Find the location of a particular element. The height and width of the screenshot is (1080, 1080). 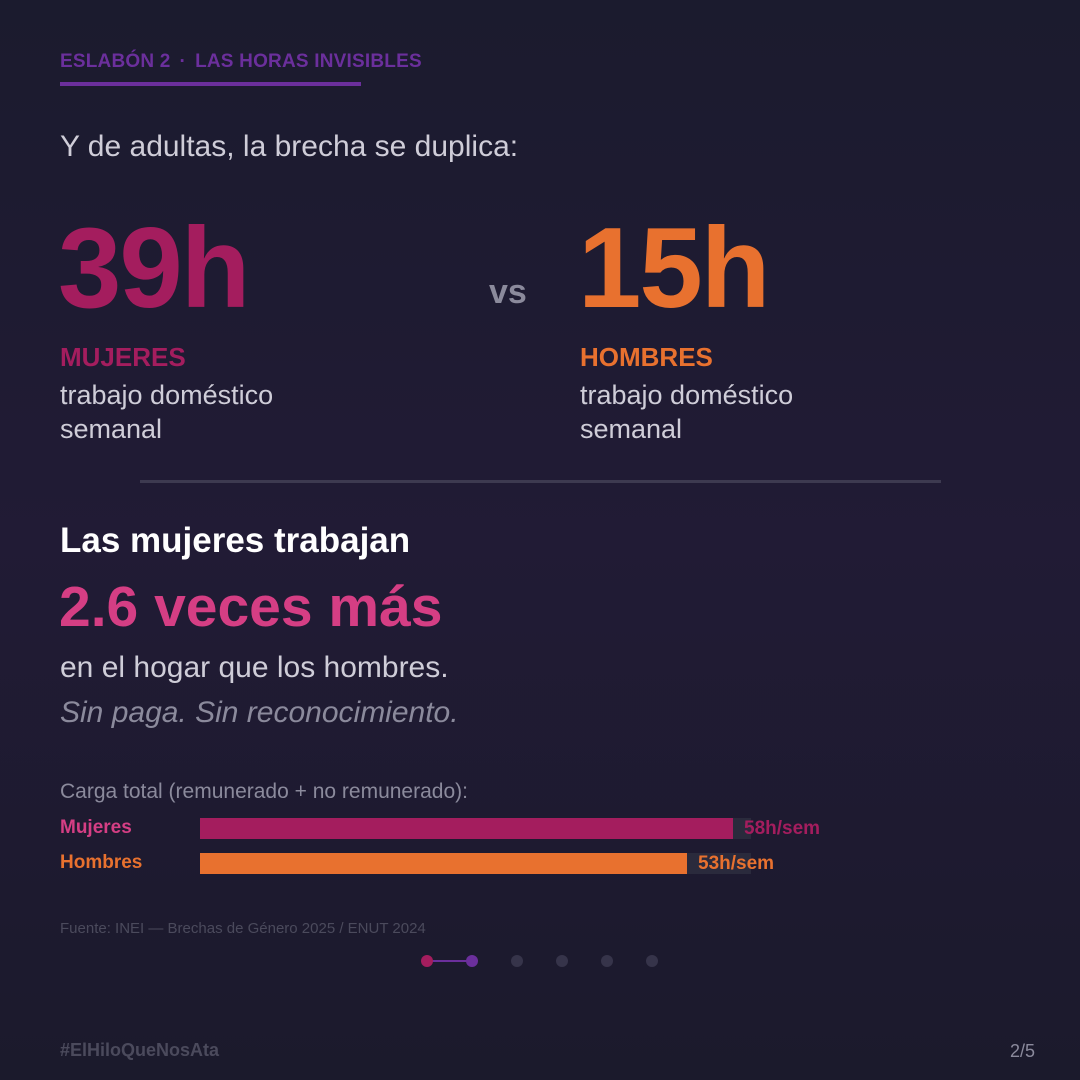

kicker-part-1: ESLABÓN 2 is located at coordinates (115, 61).